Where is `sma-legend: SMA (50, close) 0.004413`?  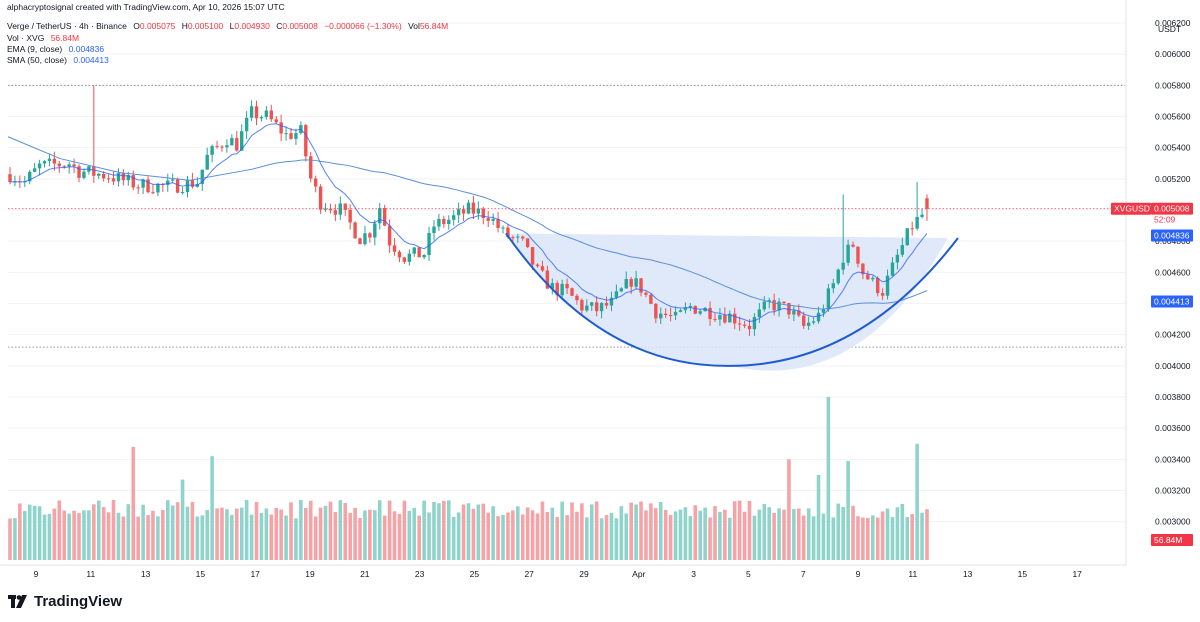 sma-legend: SMA (50, close) 0.004413 is located at coordinates (60, 60).